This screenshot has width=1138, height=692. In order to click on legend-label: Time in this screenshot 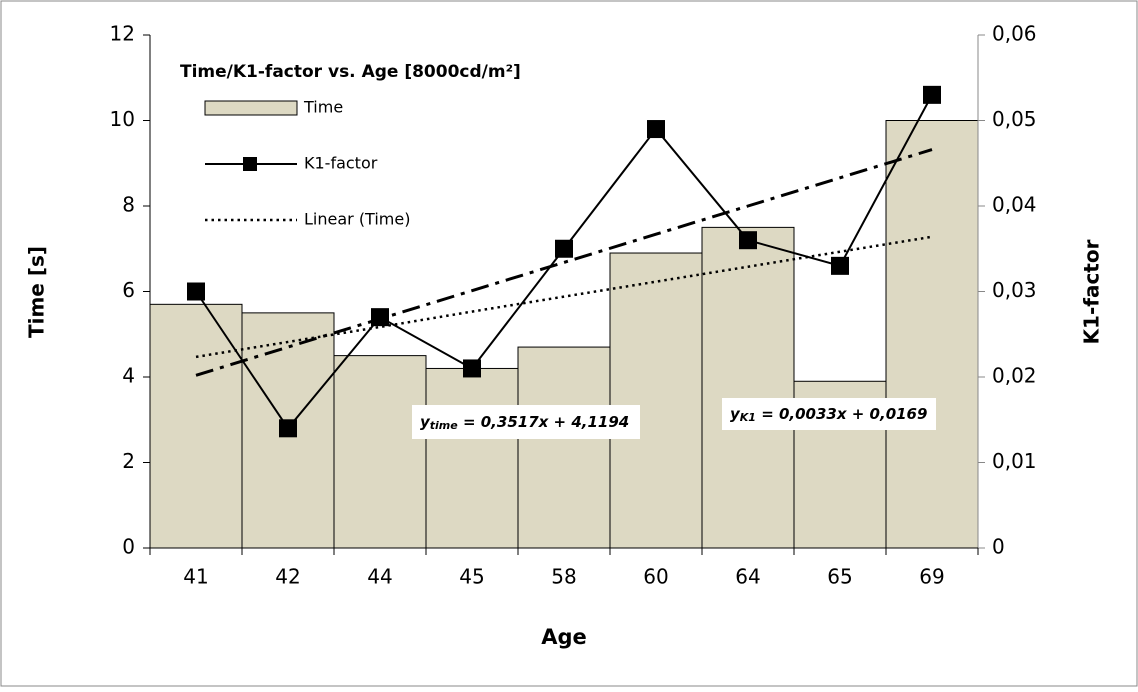, I will do `click(323, 107)`.